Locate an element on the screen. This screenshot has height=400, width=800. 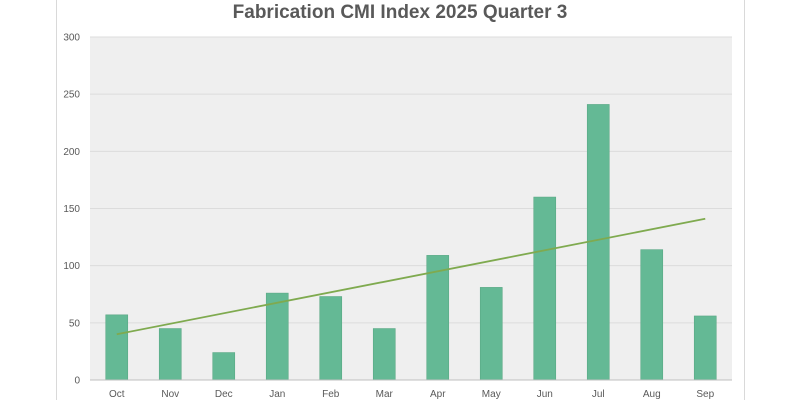
bar-apr is located at coordinates (438, 318).